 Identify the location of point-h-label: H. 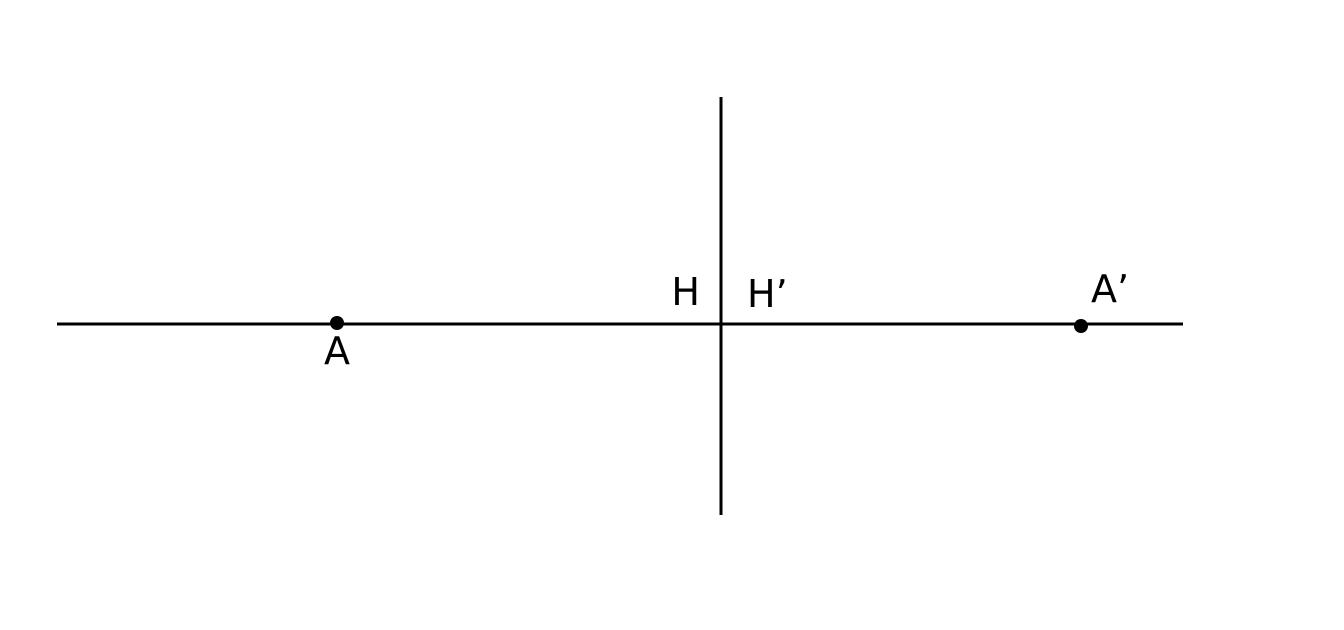
(685, 292).